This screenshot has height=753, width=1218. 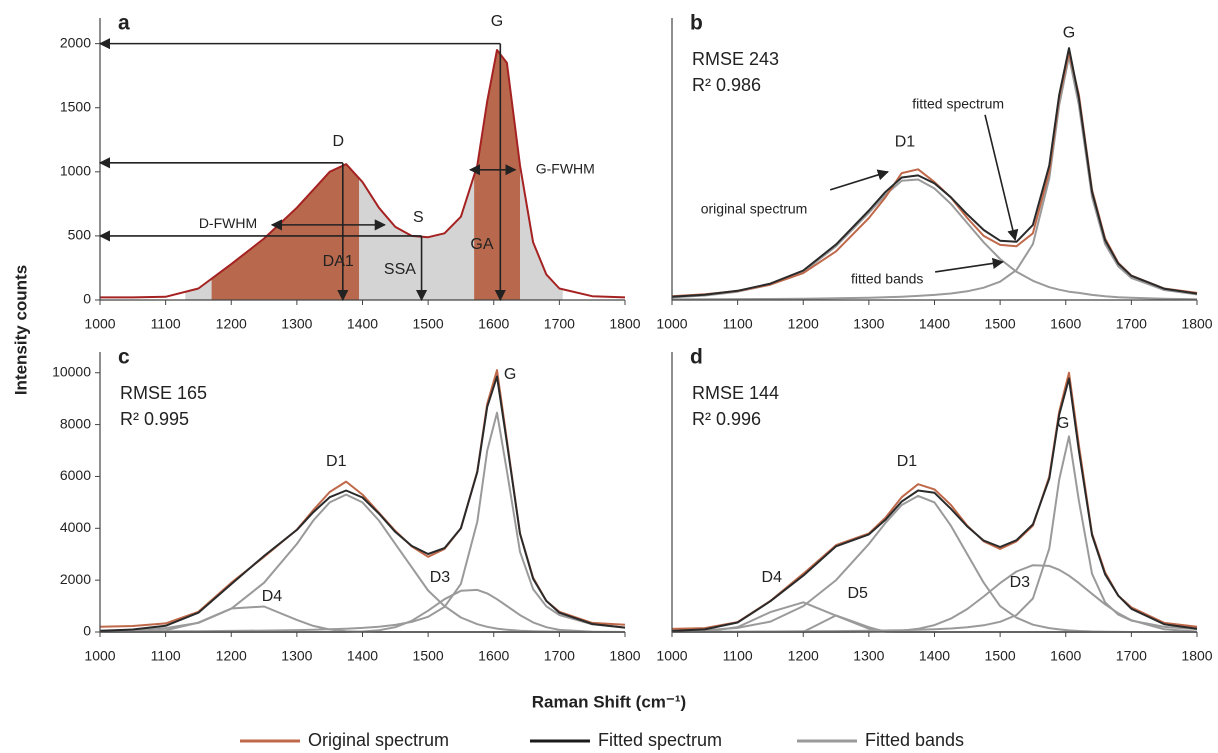 What do you see at coordinates (481, 244) in the screenshot?
I see `annotation: GA` at bounding box center [481, 244].